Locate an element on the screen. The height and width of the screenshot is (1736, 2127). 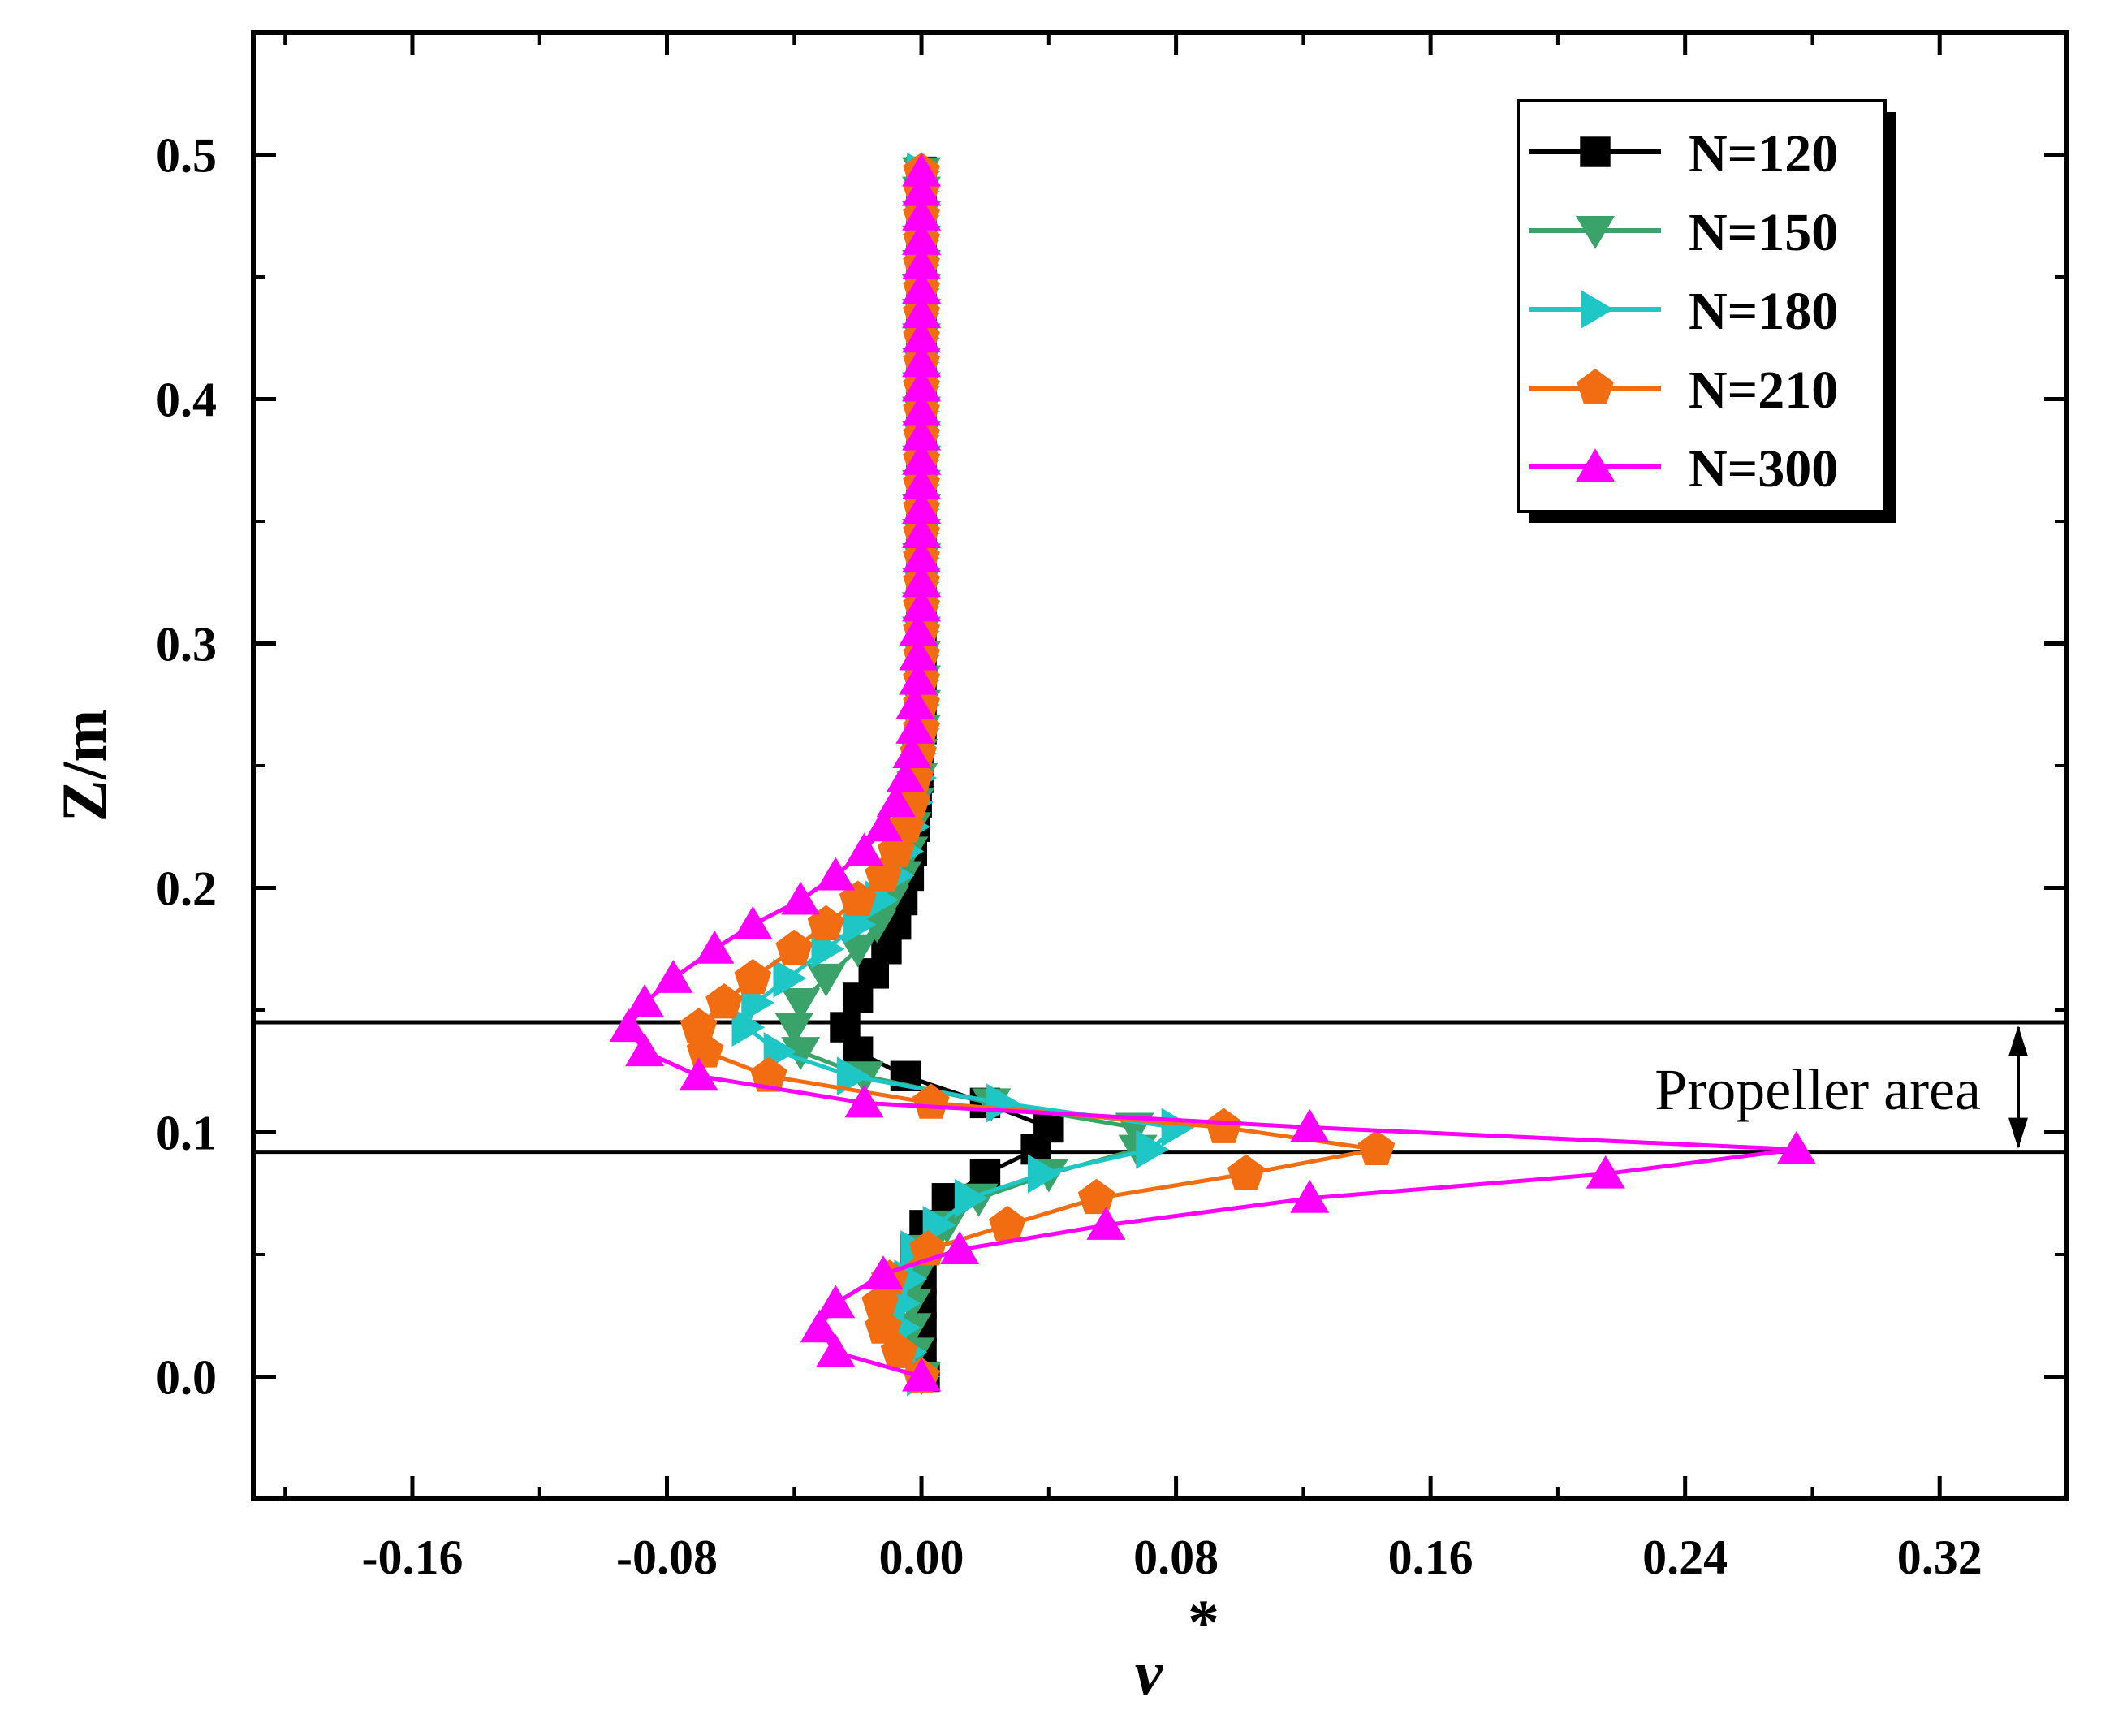
y-axis-title: Z/m is located at coordinates (84, 767).